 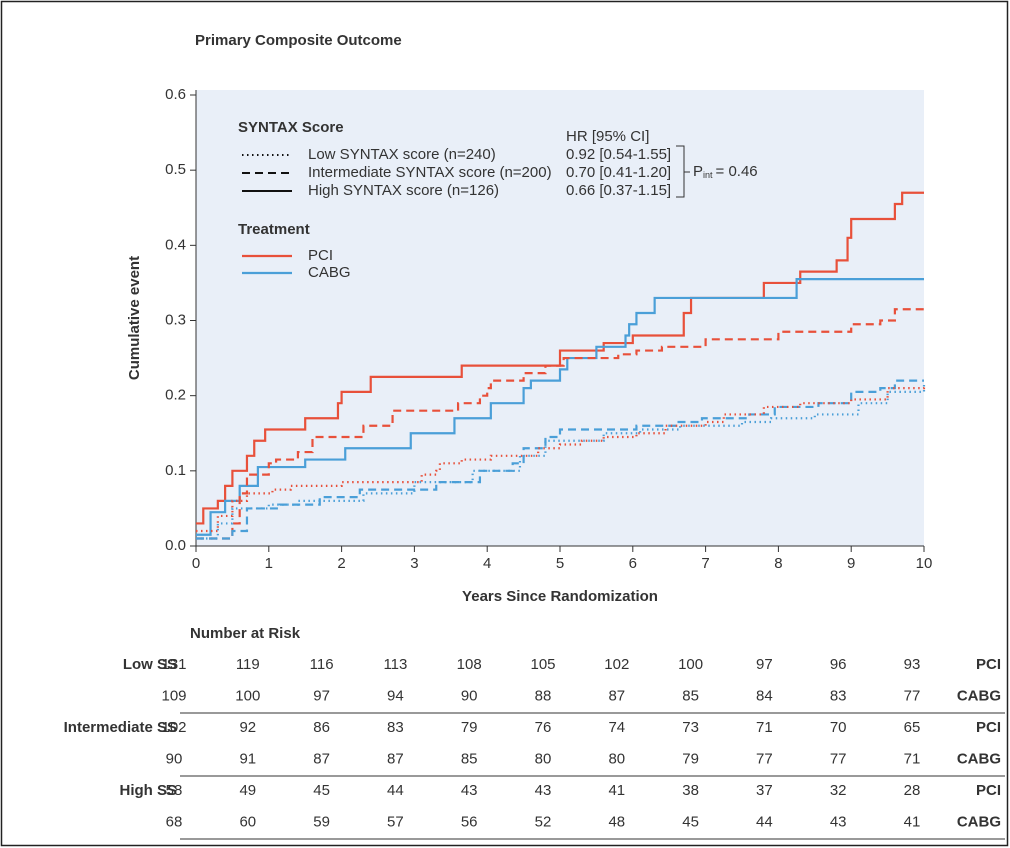 What do you see at coordinates (175, 169) in the screenshot?
I see `y-tick-label: 0.5` at bounding box center [175, 169].